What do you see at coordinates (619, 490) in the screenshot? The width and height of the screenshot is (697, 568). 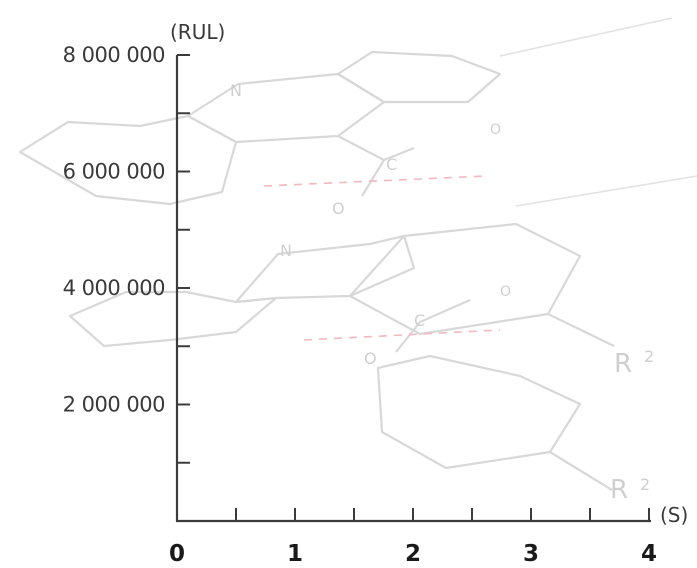 I see `watermark-atom-r-lower: R` at bounding box center [619, 490].